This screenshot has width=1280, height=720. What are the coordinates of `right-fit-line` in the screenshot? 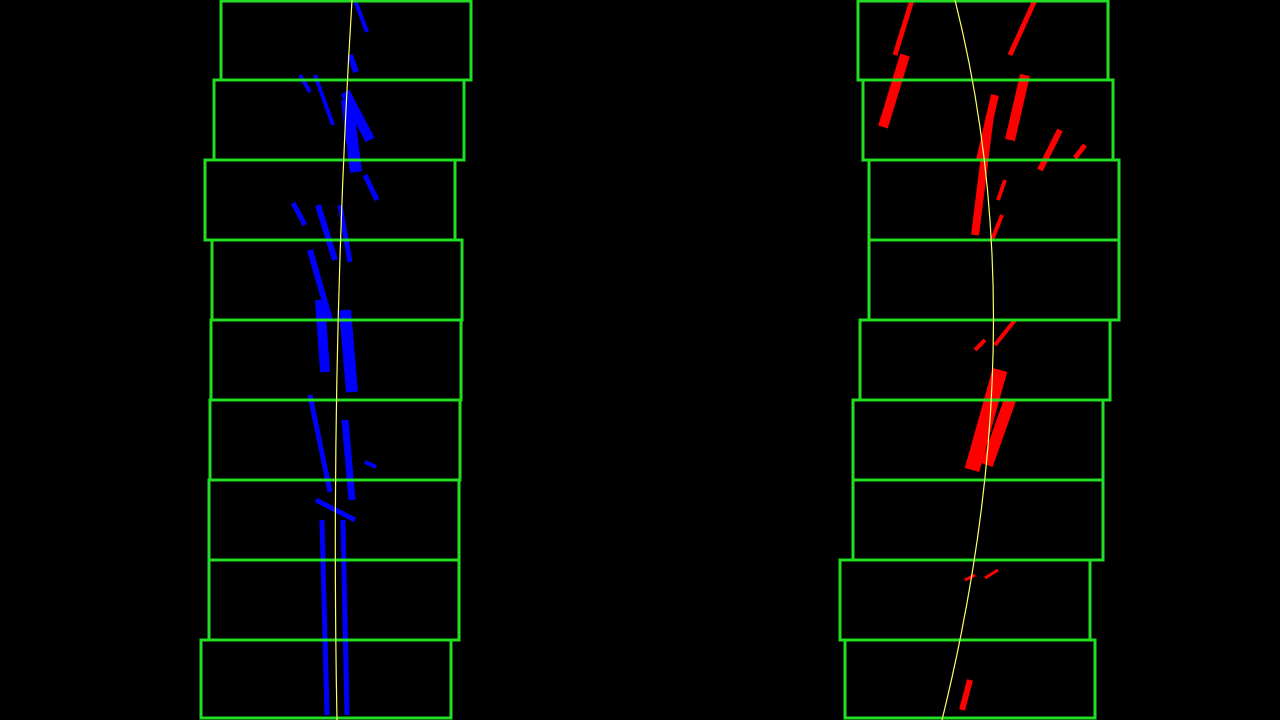 It's located at (968, 360).